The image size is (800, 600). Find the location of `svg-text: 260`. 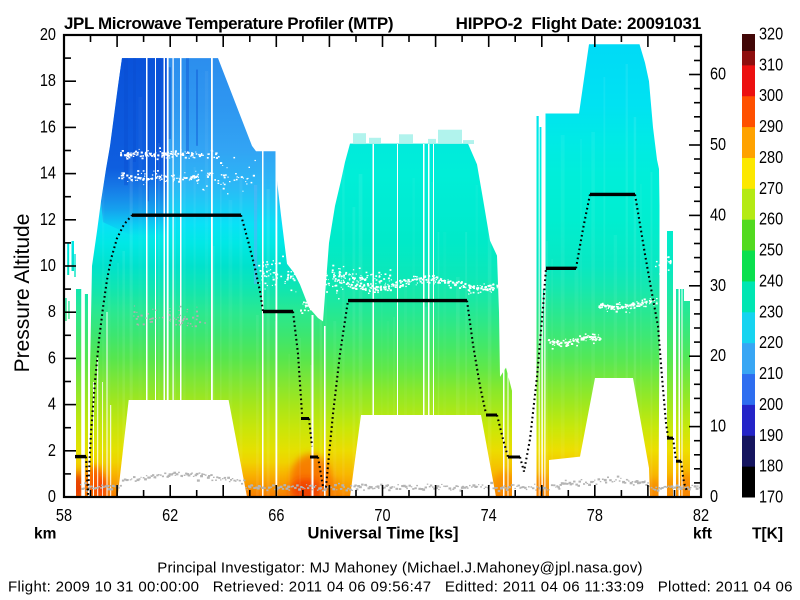

svg-text: 260 is located at coordinates (771, 219).